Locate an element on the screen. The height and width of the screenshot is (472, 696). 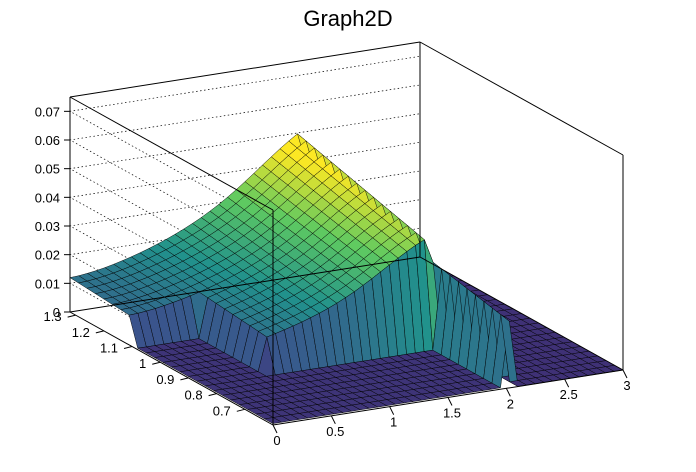
x-tick-label: 2 is located at coordinates (510, 403).